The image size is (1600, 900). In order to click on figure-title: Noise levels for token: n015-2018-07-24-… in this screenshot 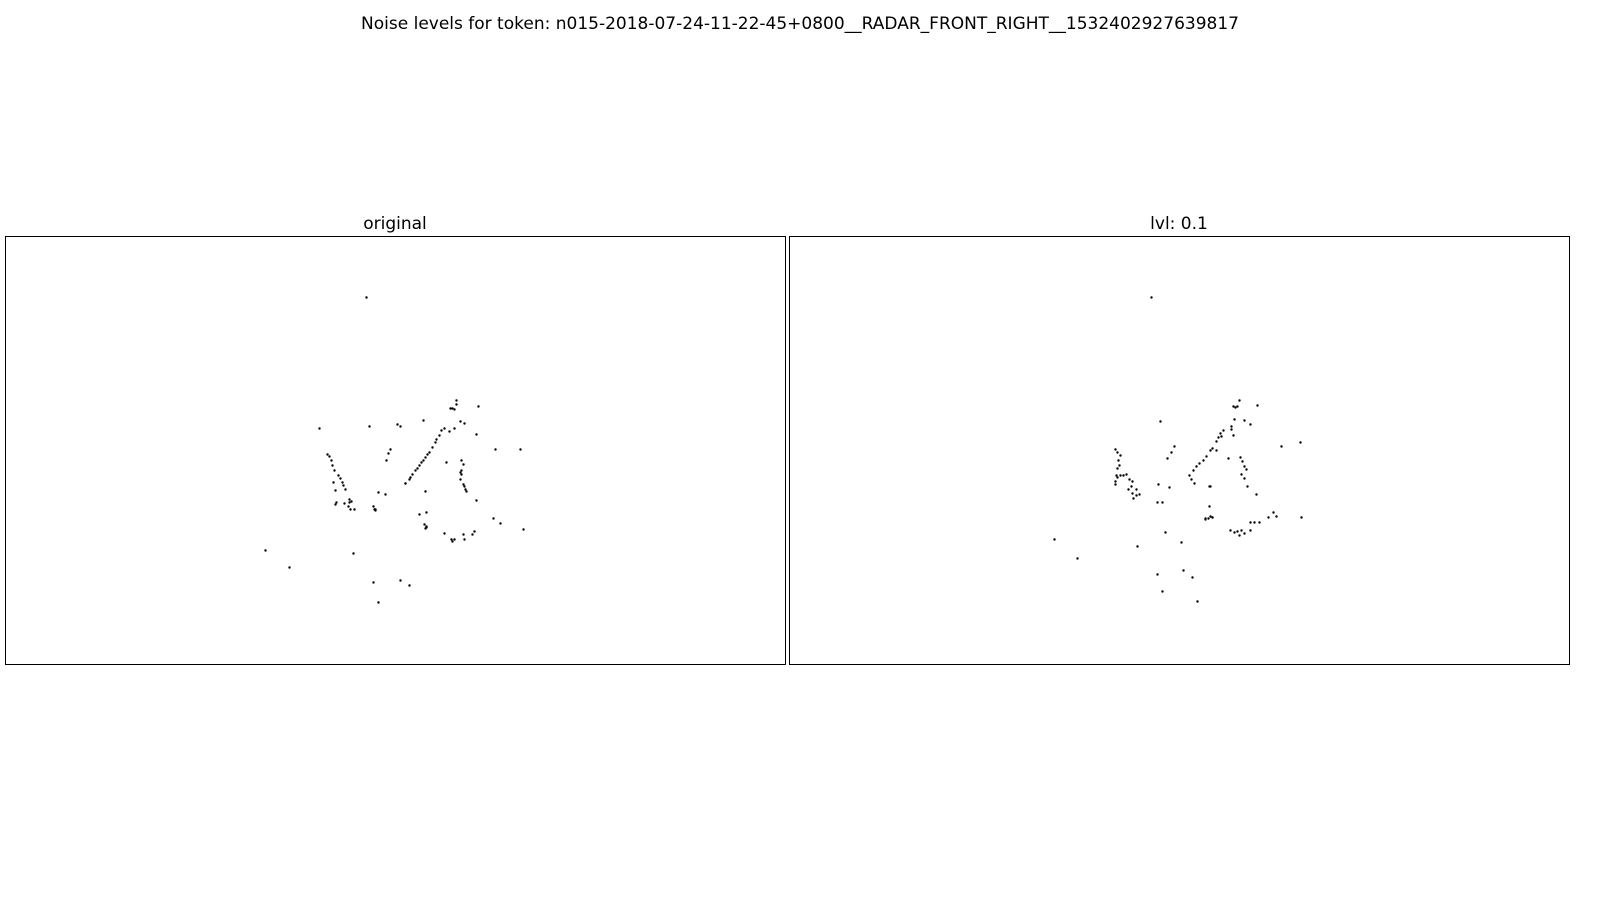, I will do `click(800, 24)`.